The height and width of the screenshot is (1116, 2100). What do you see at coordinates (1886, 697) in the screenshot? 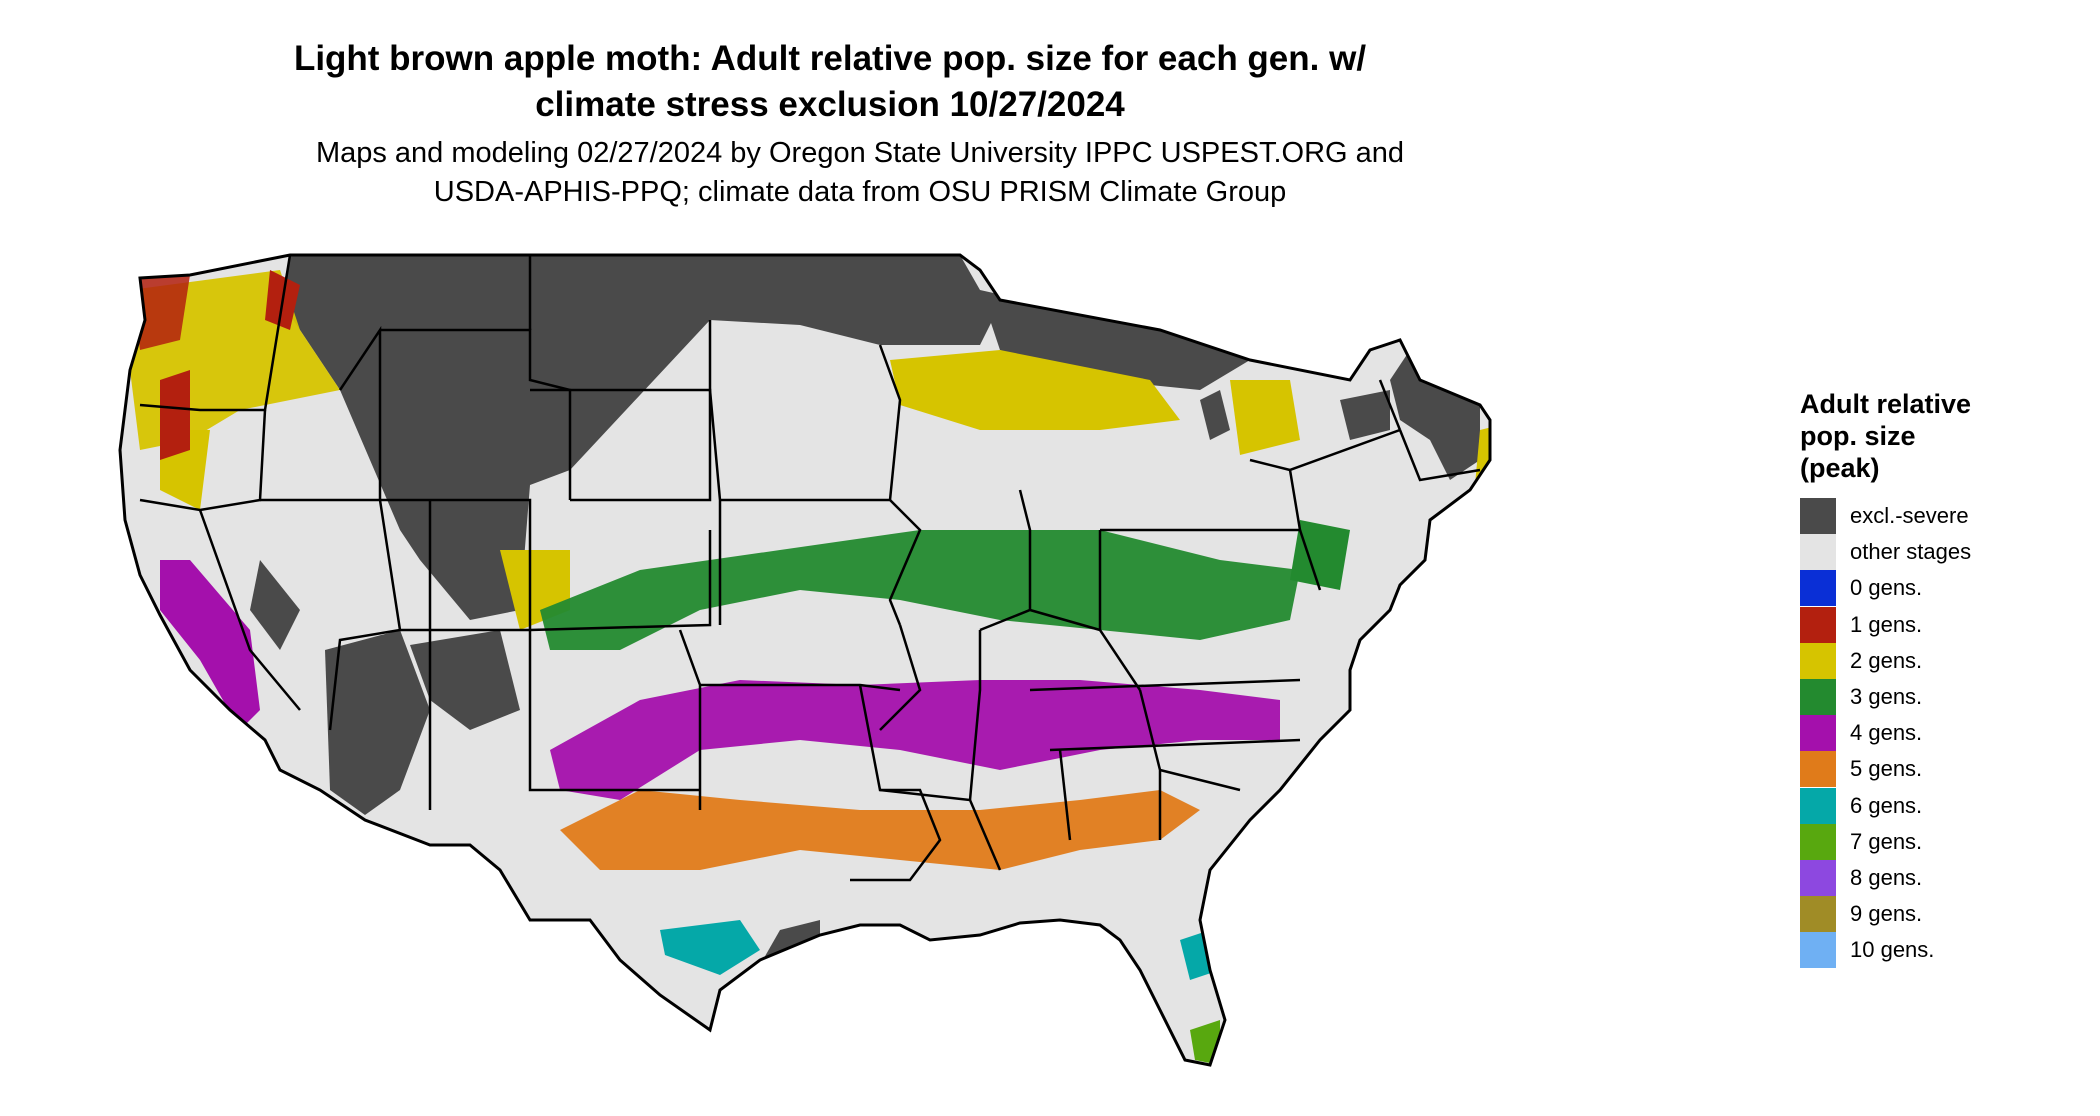
I see `legend-label: 3 gens.` at bounding box center [1886, 697].